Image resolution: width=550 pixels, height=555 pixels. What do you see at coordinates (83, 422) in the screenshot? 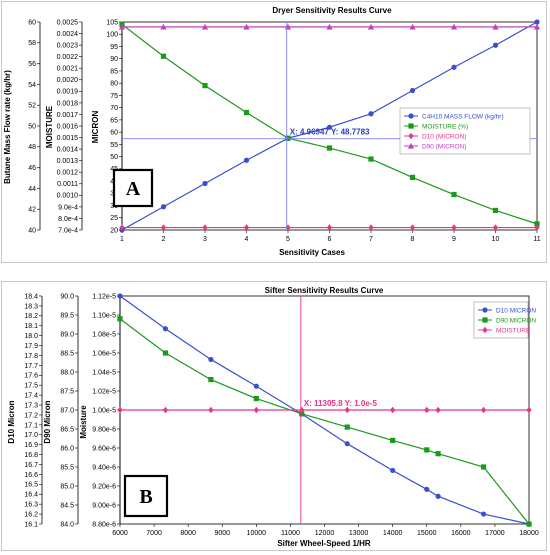
I see `sifter-y-label-moisture: Moisture` at bounding box center [83, 422].